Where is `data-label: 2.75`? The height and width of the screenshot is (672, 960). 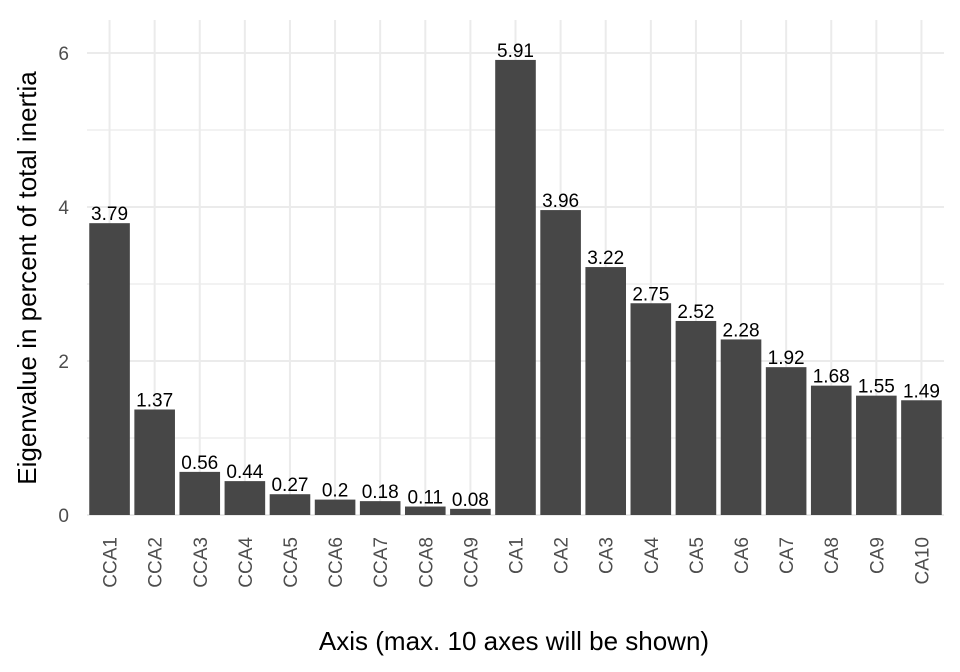
data-label: 2.75 is located at coordinates (650, 294).